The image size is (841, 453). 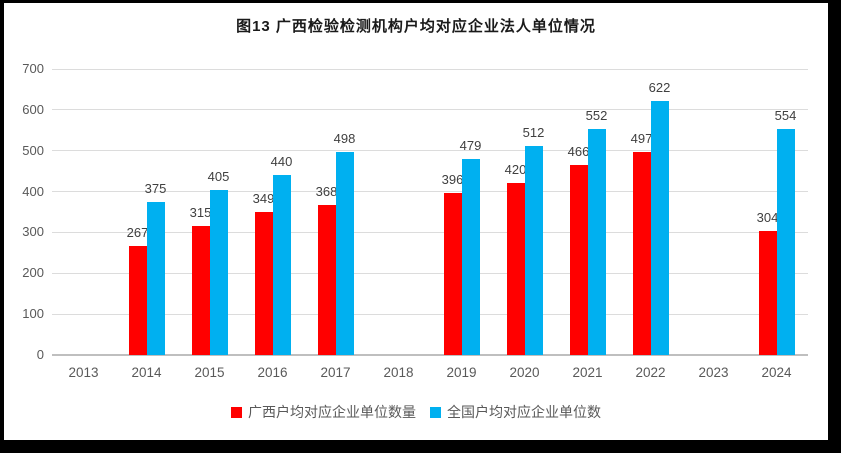 What do you see at coordinates (272, 372) in the screenshot?
I see `x-axis-category-label: 2016` at bounding box center [272, 372].